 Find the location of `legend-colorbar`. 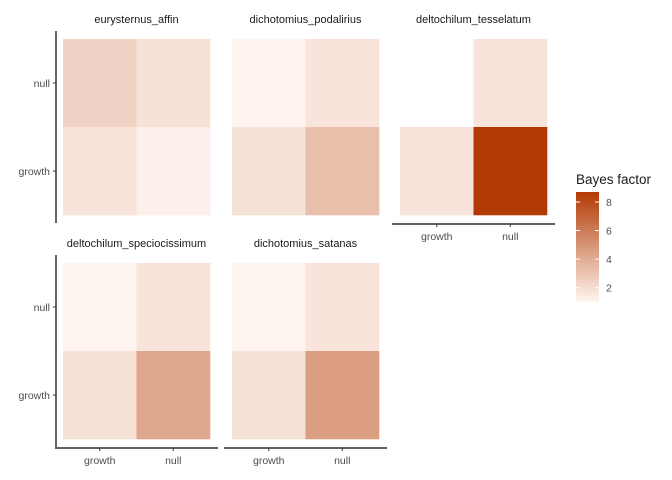

legend-colorbar is located at coordinates (587, 247).